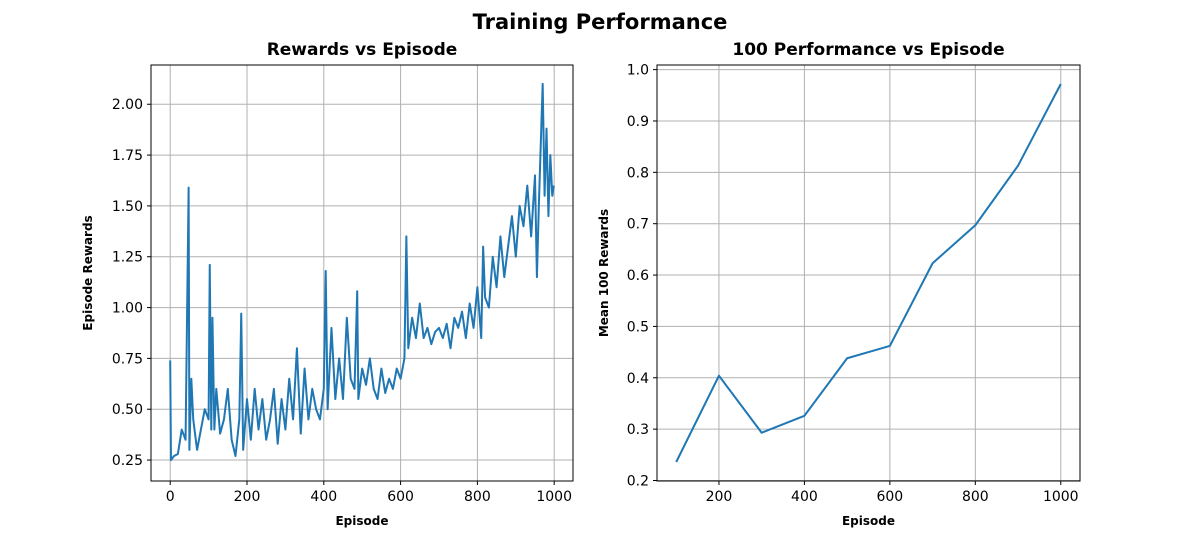 This screenshot has height=540, width=1200. I want to click on y-tick-label: 0.9, so click(638, 122).